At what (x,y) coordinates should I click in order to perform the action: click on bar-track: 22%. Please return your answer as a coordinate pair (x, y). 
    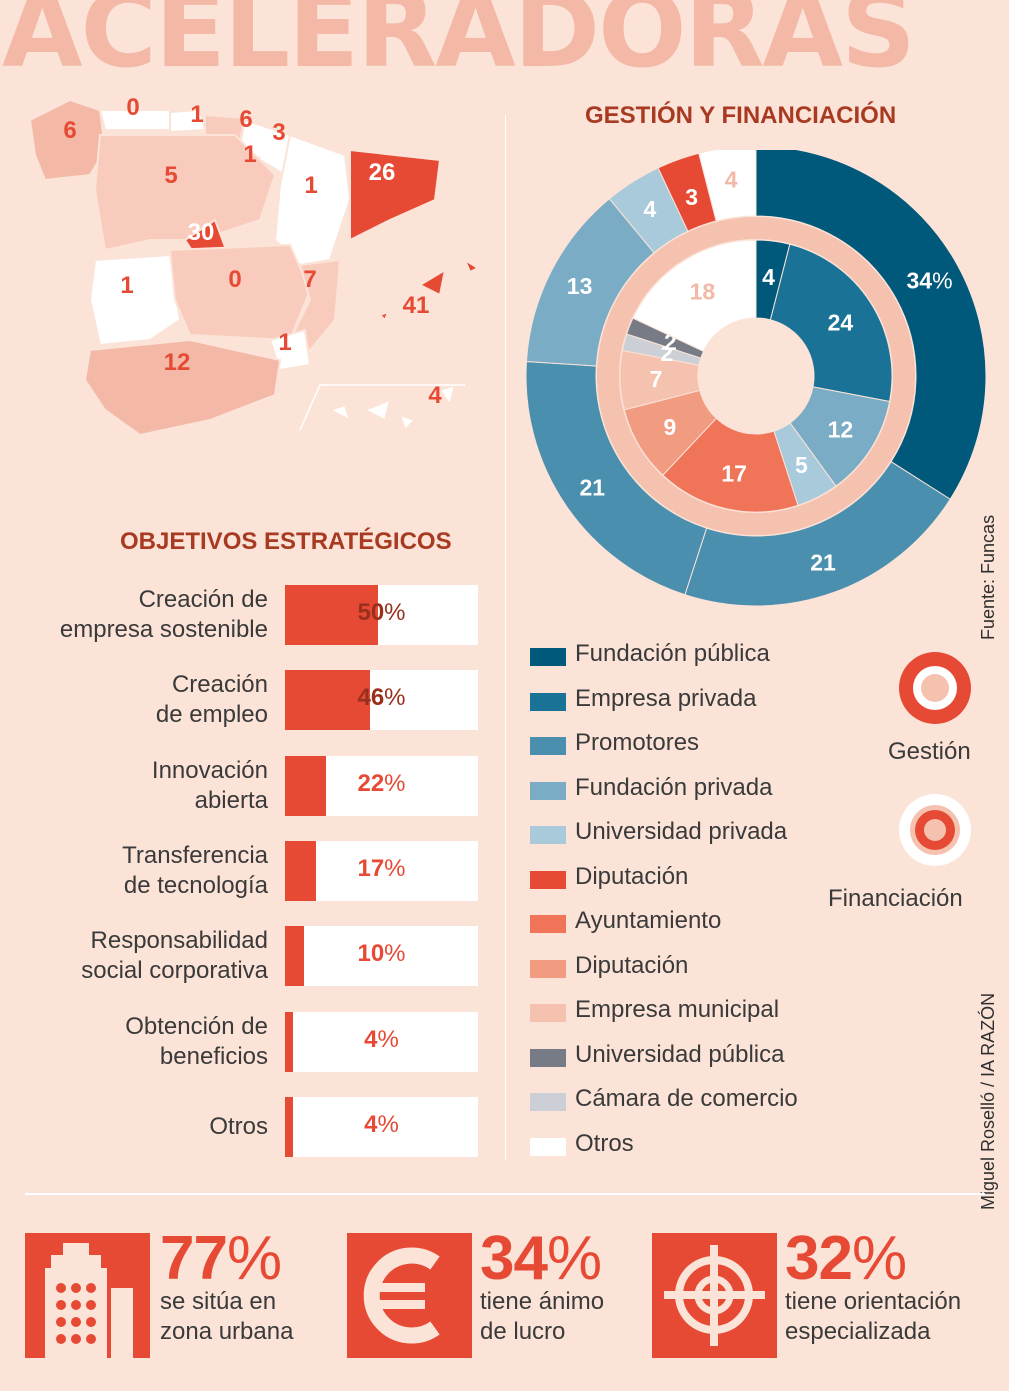
    Looking at the image, I should click on (381, 785).